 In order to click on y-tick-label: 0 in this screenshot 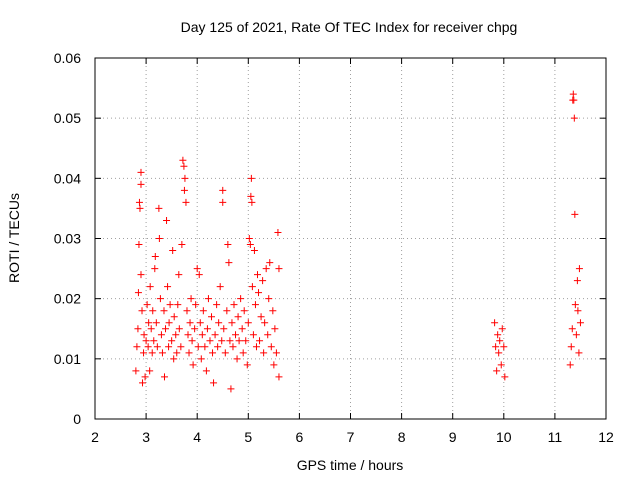, I will do `click(77, 419)`.